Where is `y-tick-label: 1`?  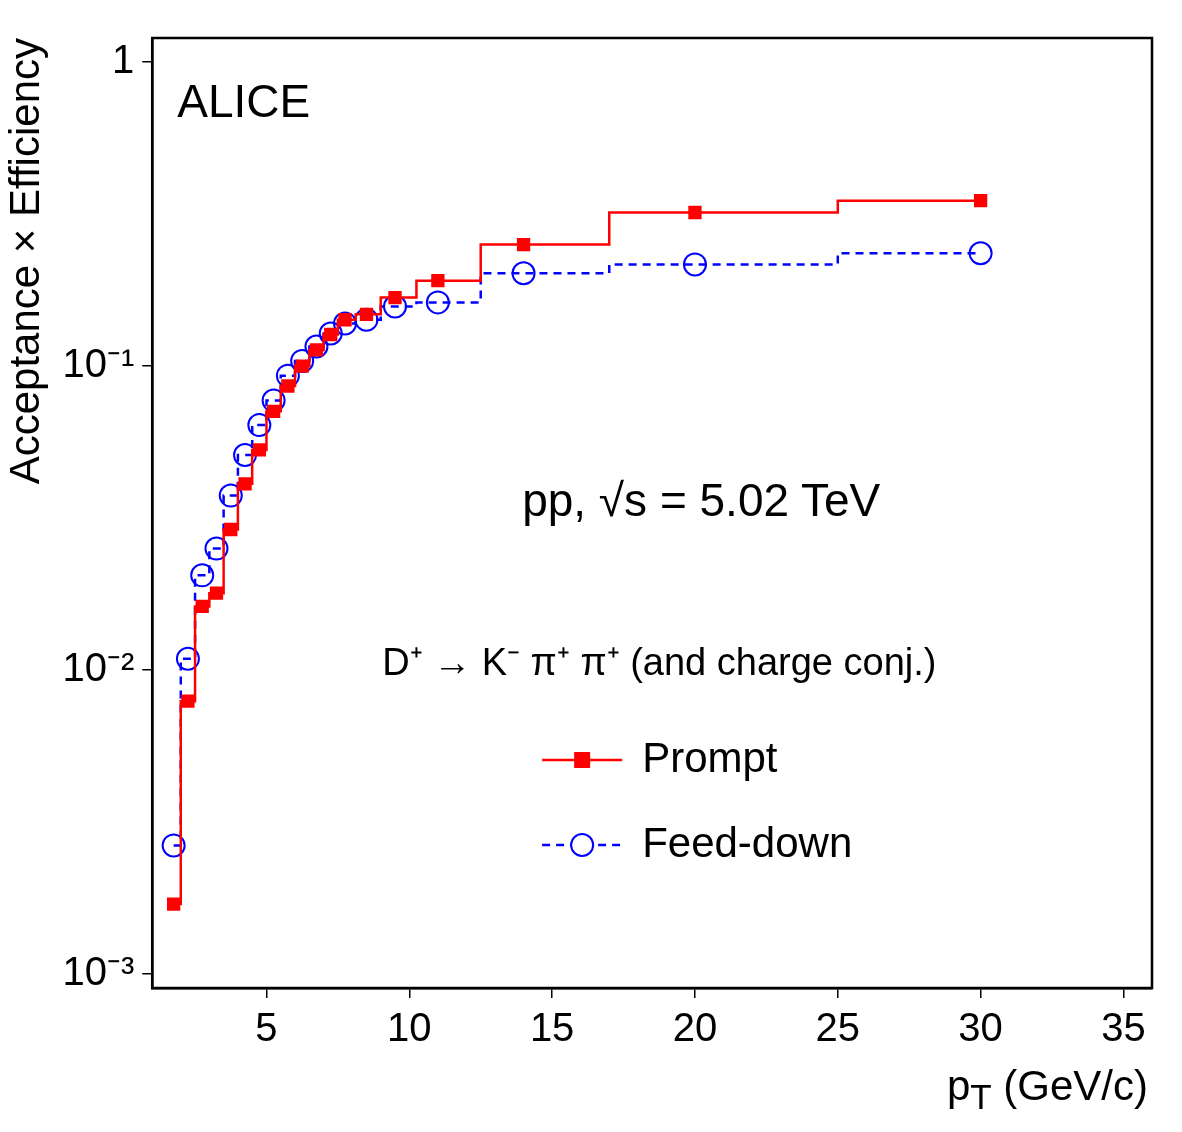
y-tick-label: 1 is located at coordinates (123, 59).